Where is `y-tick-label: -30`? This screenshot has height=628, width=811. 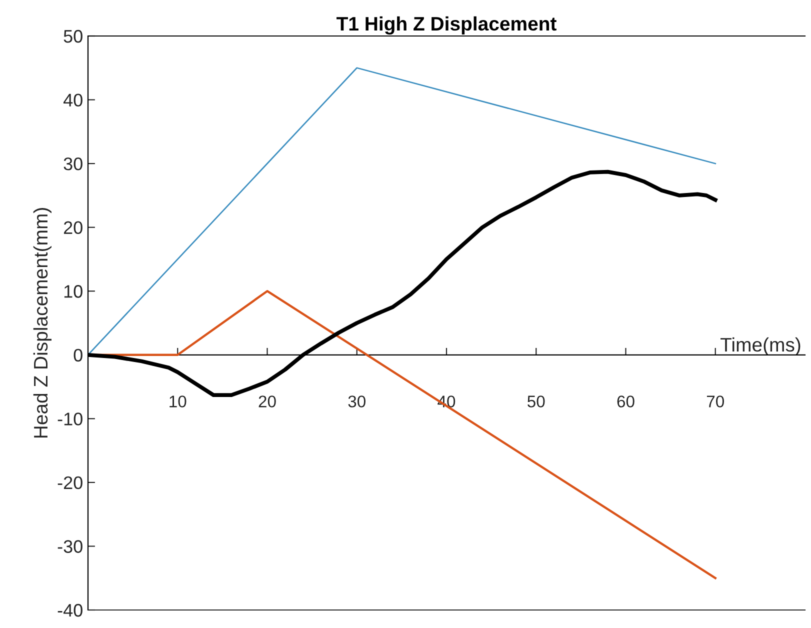
y-tick-label: -30 is located at coordinates (70, 546).